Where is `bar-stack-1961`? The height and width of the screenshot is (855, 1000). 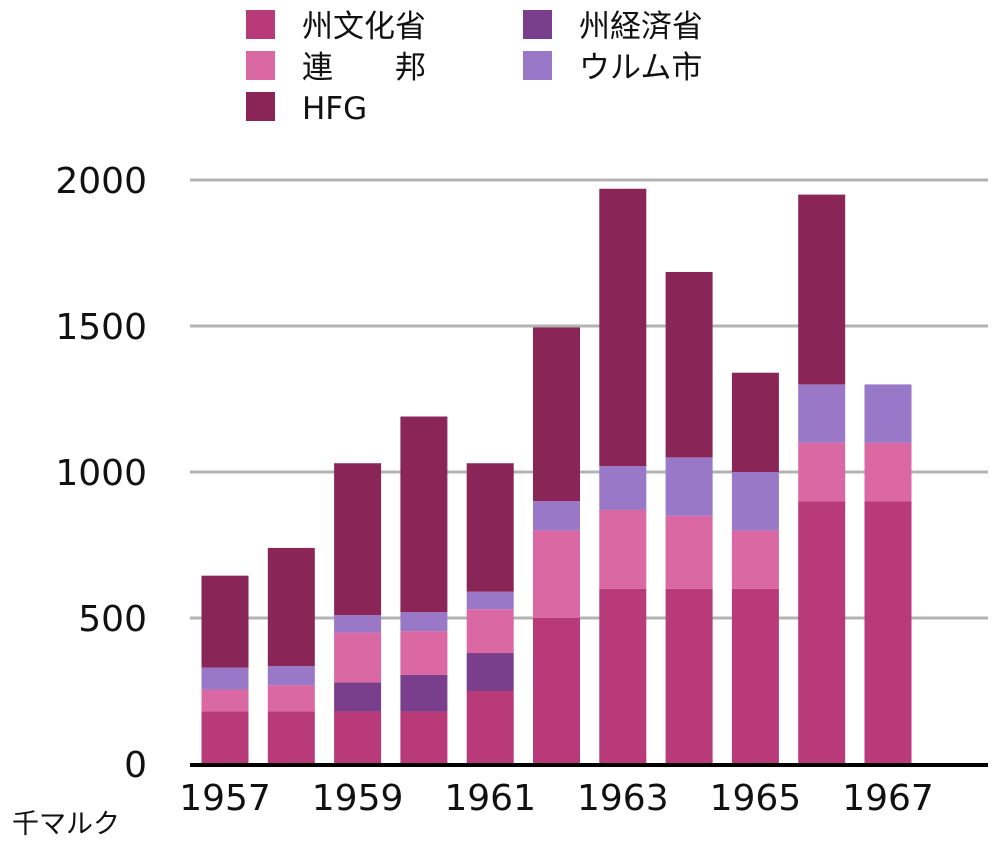
bar-stack-1961 is located at coordinates (490, 613).